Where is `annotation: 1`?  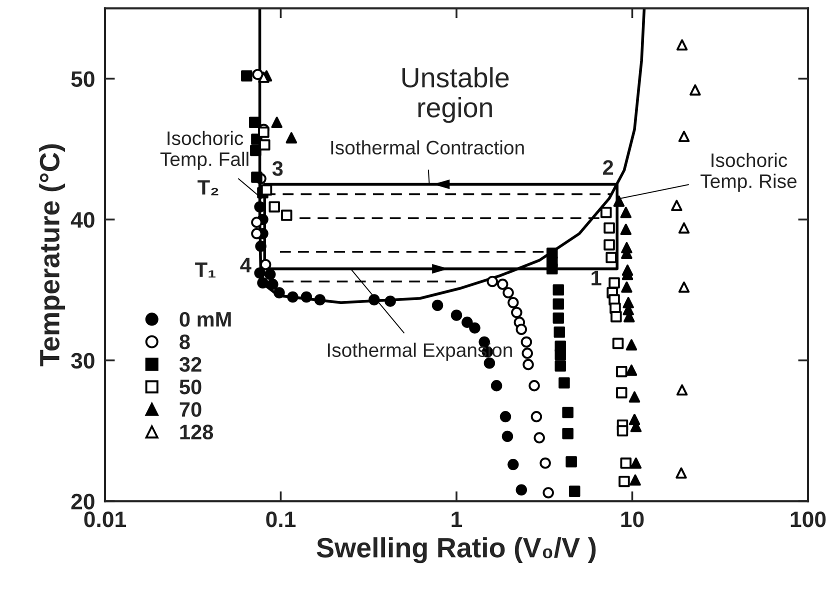
annotation: 1 is located at coordinates (597, 278).